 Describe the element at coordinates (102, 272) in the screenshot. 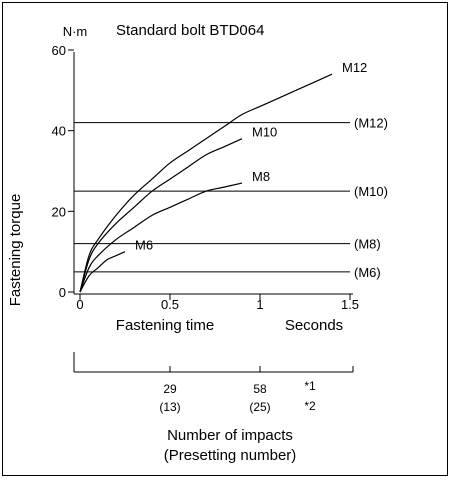

I see `series-line-m6` at that location.